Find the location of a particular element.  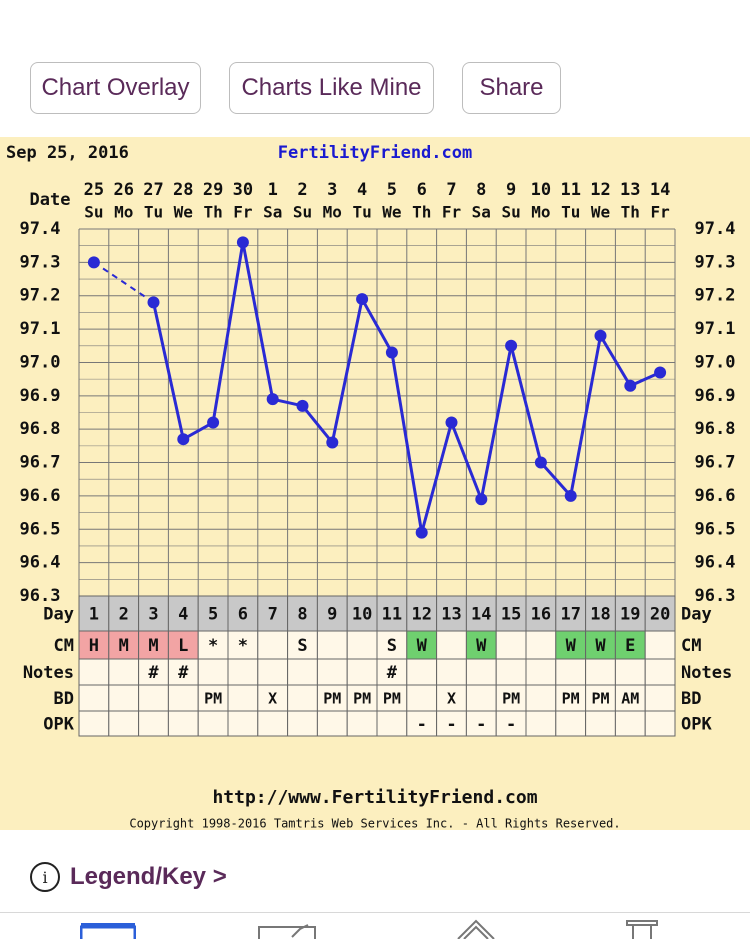

y-tick-label-left: 96.6 is located at coordinates (40, 496).